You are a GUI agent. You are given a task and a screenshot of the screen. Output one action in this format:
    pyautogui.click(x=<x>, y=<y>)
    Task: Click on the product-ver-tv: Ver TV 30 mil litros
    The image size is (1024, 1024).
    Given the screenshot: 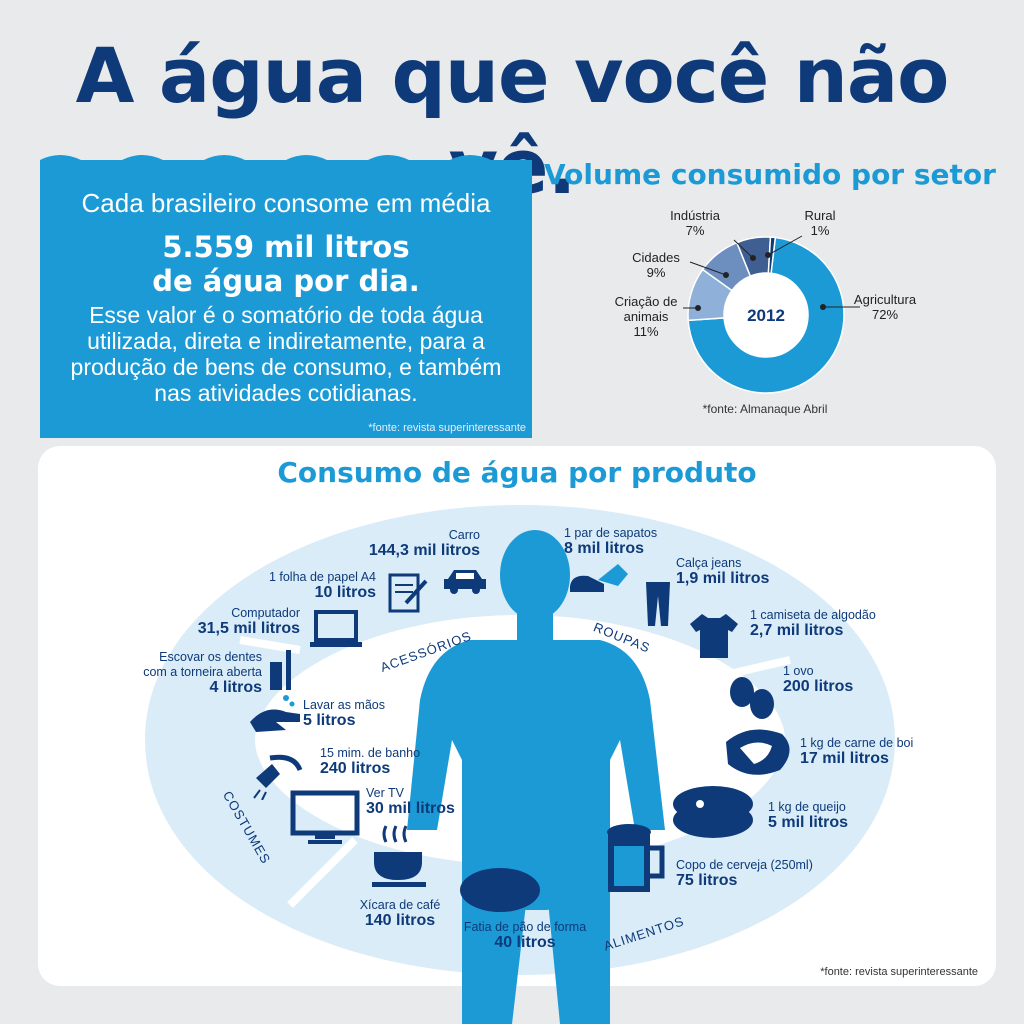 What is the action you would take?
    pyautogui.click(x=410, y=801)
    